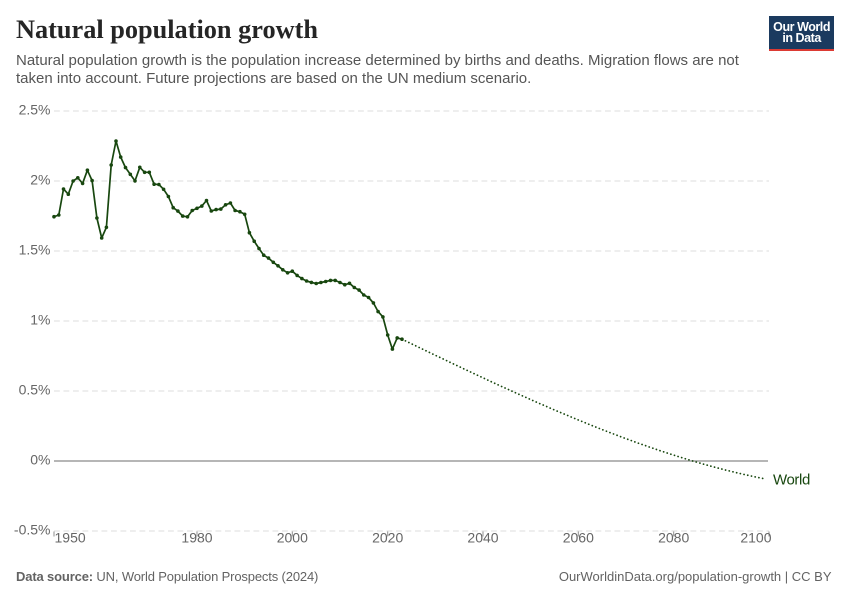  What do you see at coordinates (40, 320) in the screenshot?
I see `svg-text: 1%` at bounding box center [40, 320].